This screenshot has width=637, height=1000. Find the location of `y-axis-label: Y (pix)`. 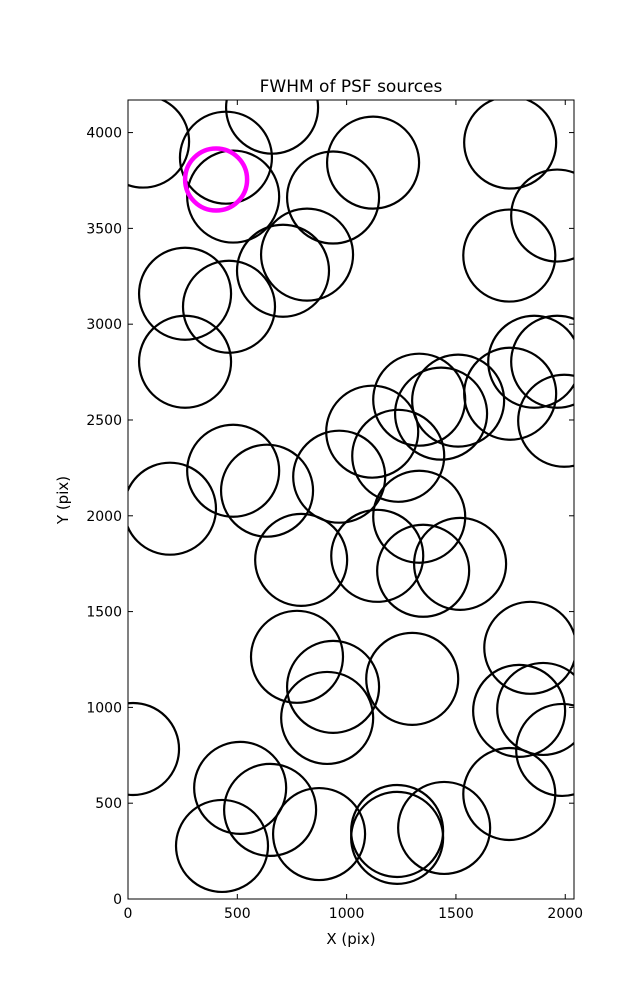

y-axis-label: Y (pix) is located at coordinates (63, 500).